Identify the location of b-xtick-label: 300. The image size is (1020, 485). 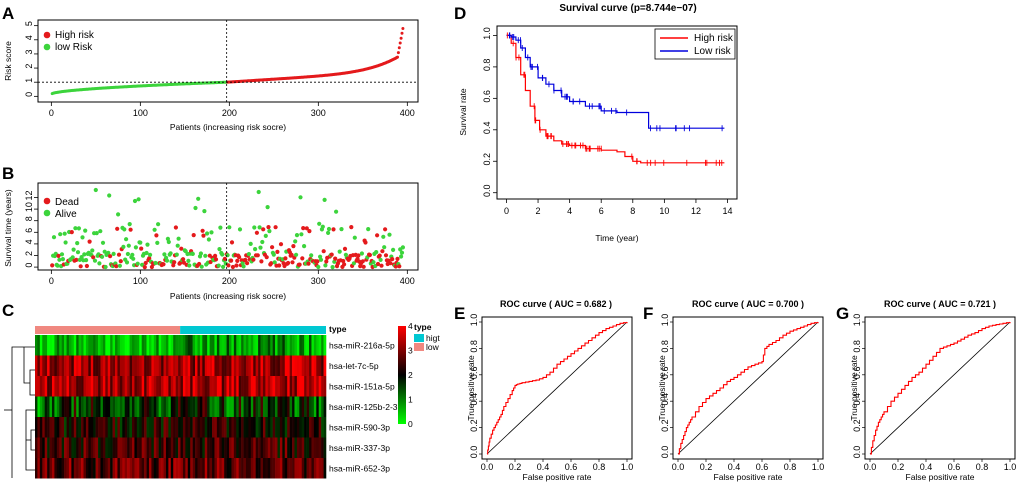
(318, 281).